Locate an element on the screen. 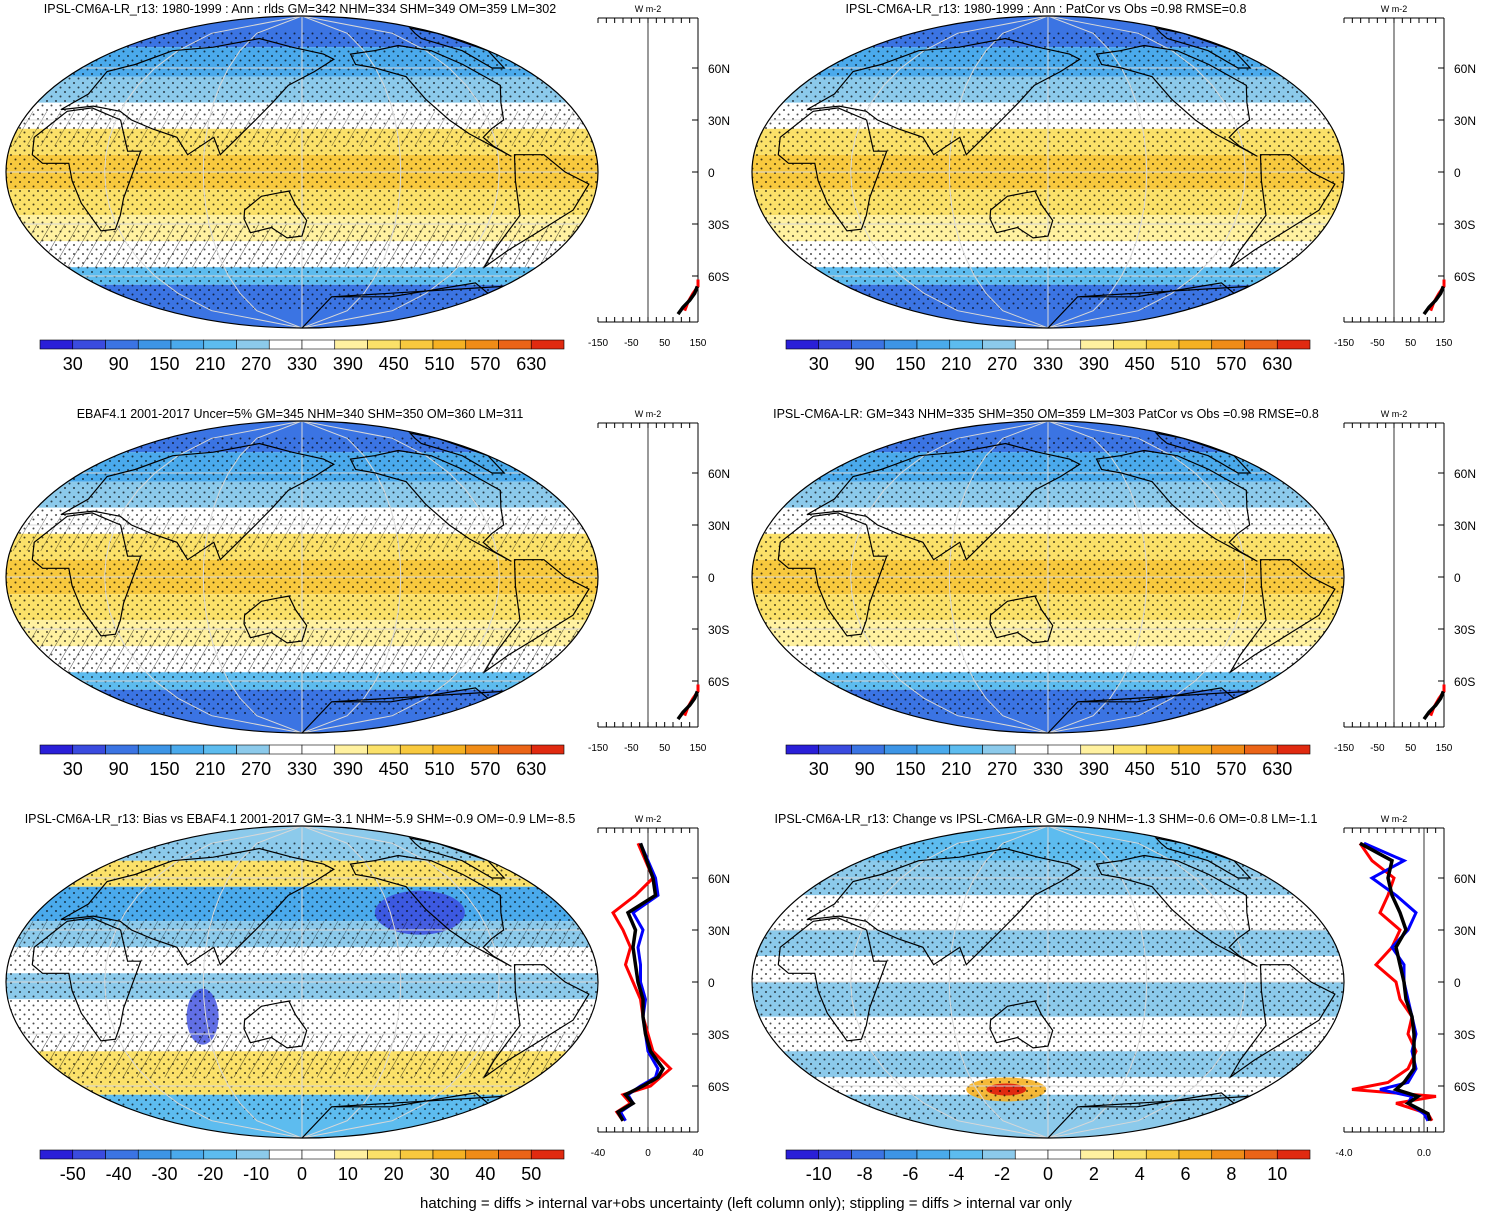 This screenshot has height=1215, width=1492. coastline-europe-asia is located at coordinates (198, 501).